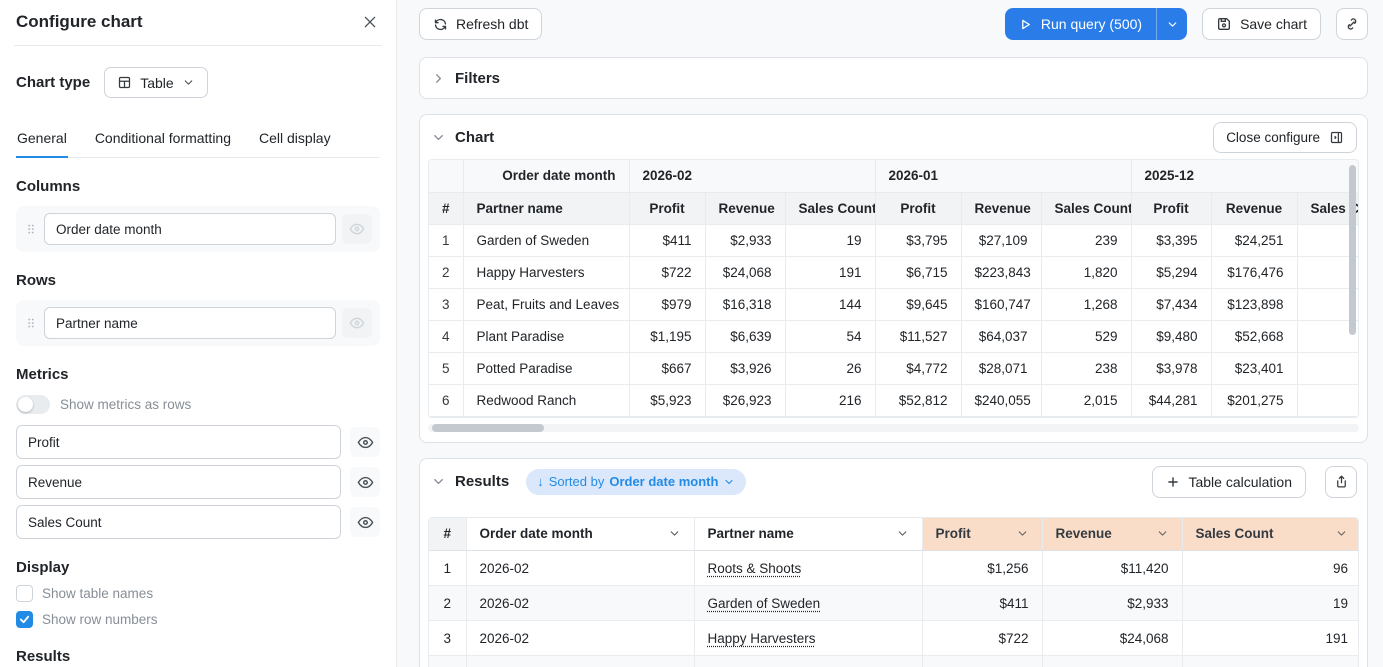  Describe the element at coordinates (475, 137) in the screenshot. I see `chart-title: Chart` at that location.